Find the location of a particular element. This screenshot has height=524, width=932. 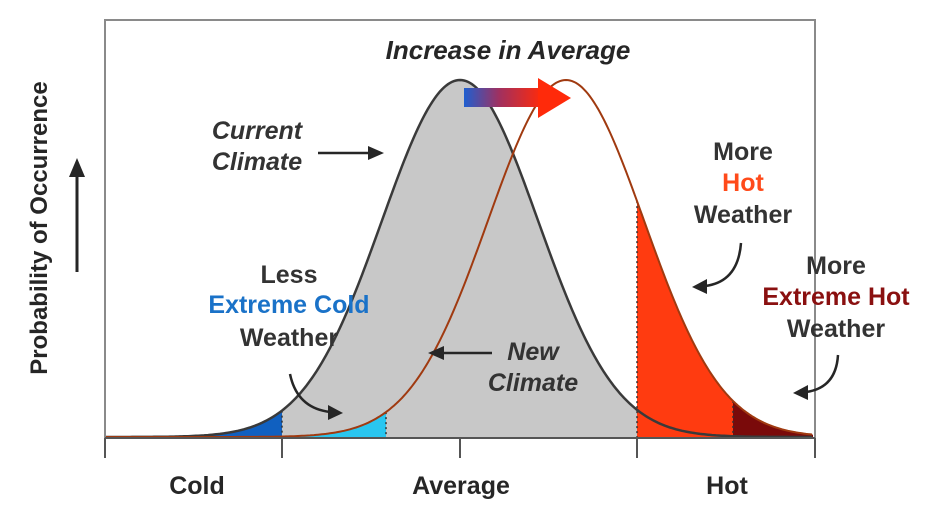

more-hot-area is located at coordinates (685, 319).